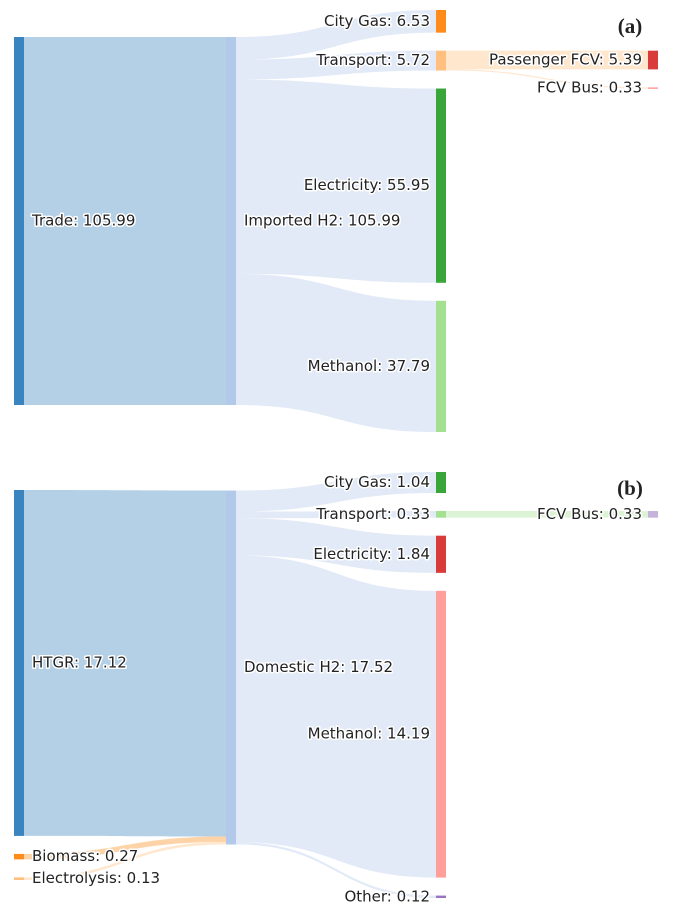  What do you see at coordinates (322, 221) in the screenshot?
I see `node-label: Imported H2: 105.99` at bounding box center [322, 221].